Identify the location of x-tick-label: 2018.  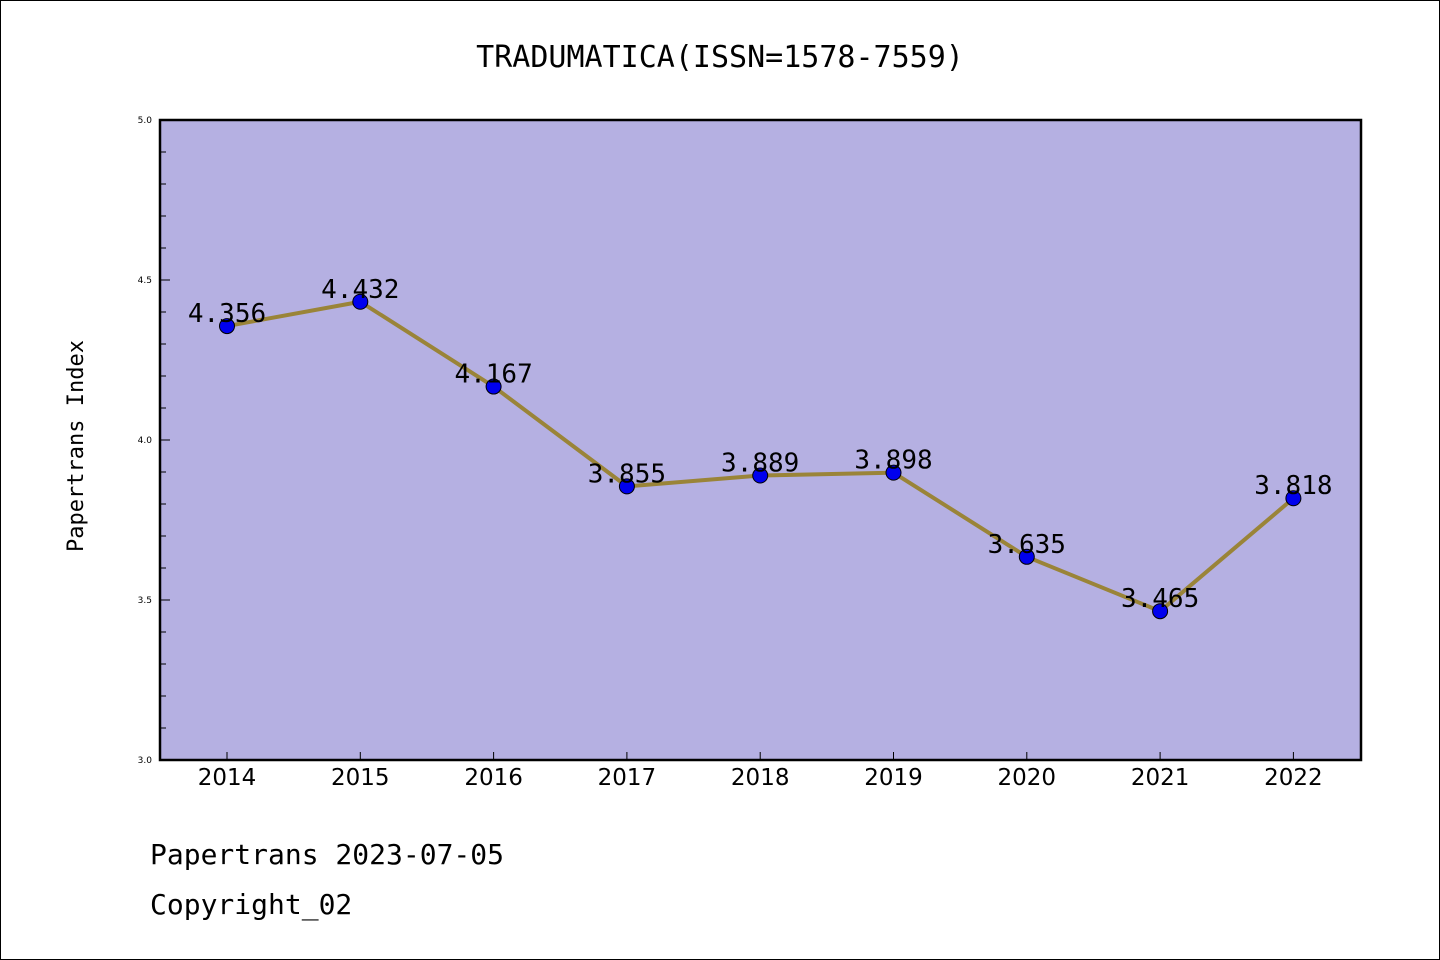
(760, 778).